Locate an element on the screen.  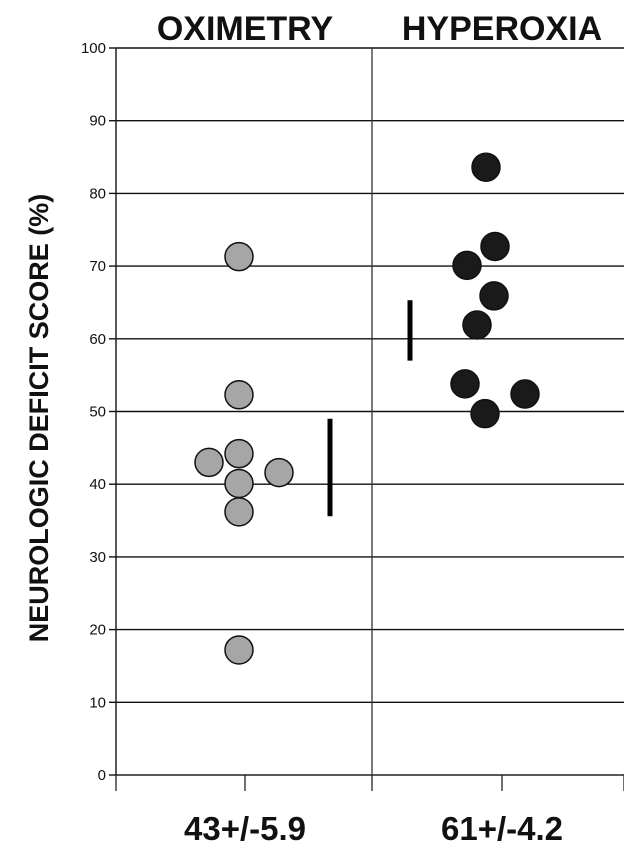
y-tick-label: 30 is located at coordinates (97, 557).